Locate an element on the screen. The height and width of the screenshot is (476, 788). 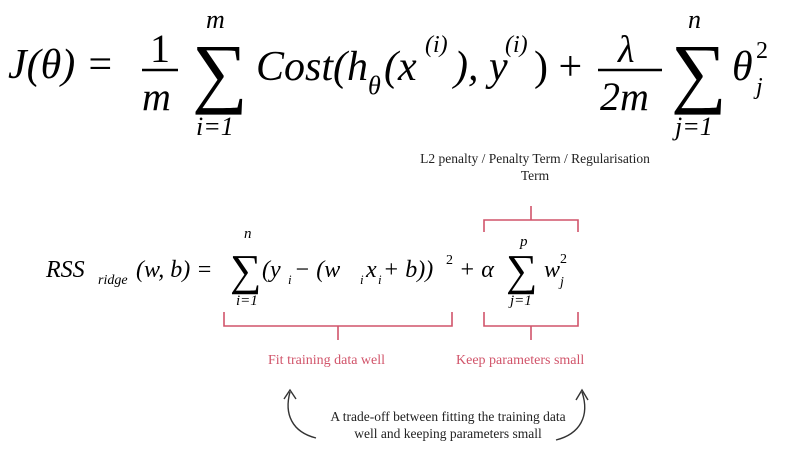
eq2-sum1-bot: i=1 is located at coordinates (247, 301).